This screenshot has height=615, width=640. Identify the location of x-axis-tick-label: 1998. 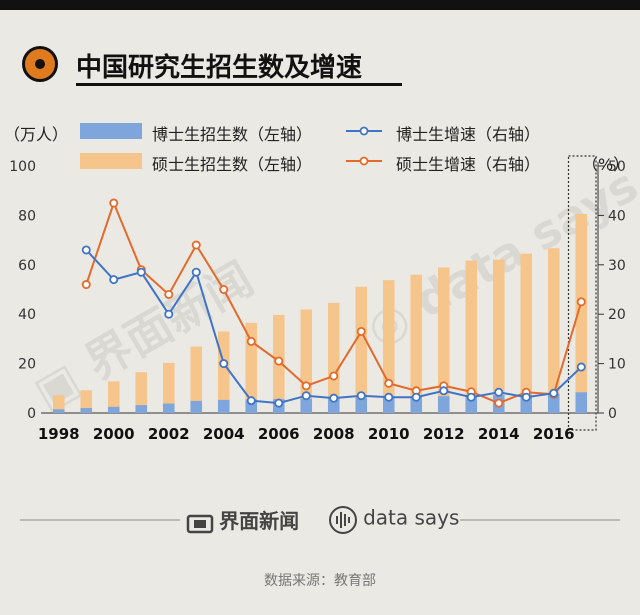
(59, 434).